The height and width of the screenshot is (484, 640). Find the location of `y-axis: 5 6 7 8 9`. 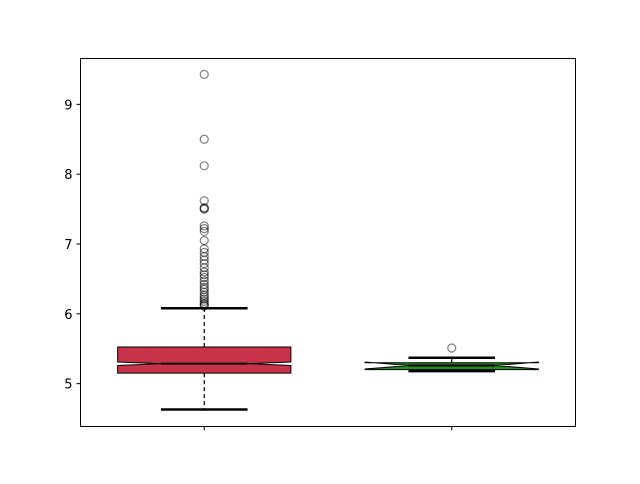

y-axis: 5 6 7 8 9 is located at coordinates (72, 245).